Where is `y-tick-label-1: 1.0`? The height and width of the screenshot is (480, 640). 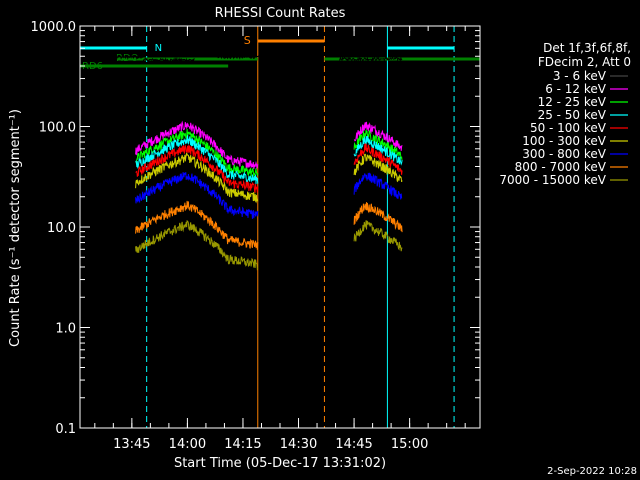
y-tick-label-1: 1.0 is located at coordinates (65, 329).